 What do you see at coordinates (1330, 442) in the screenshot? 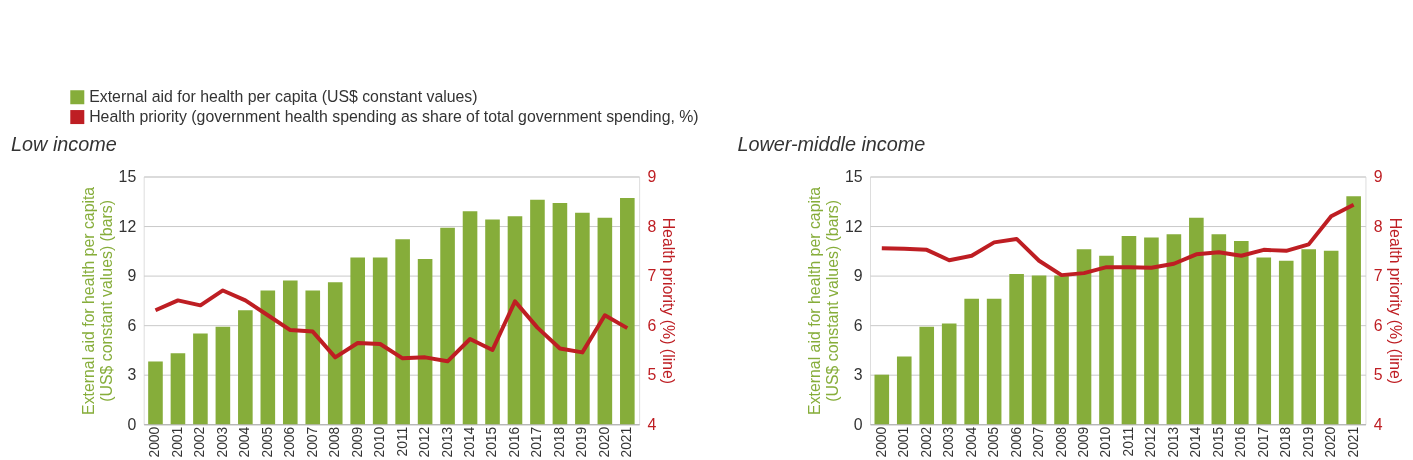
I see `x-tick-label: 2020` at bounding box center [1330, 442].